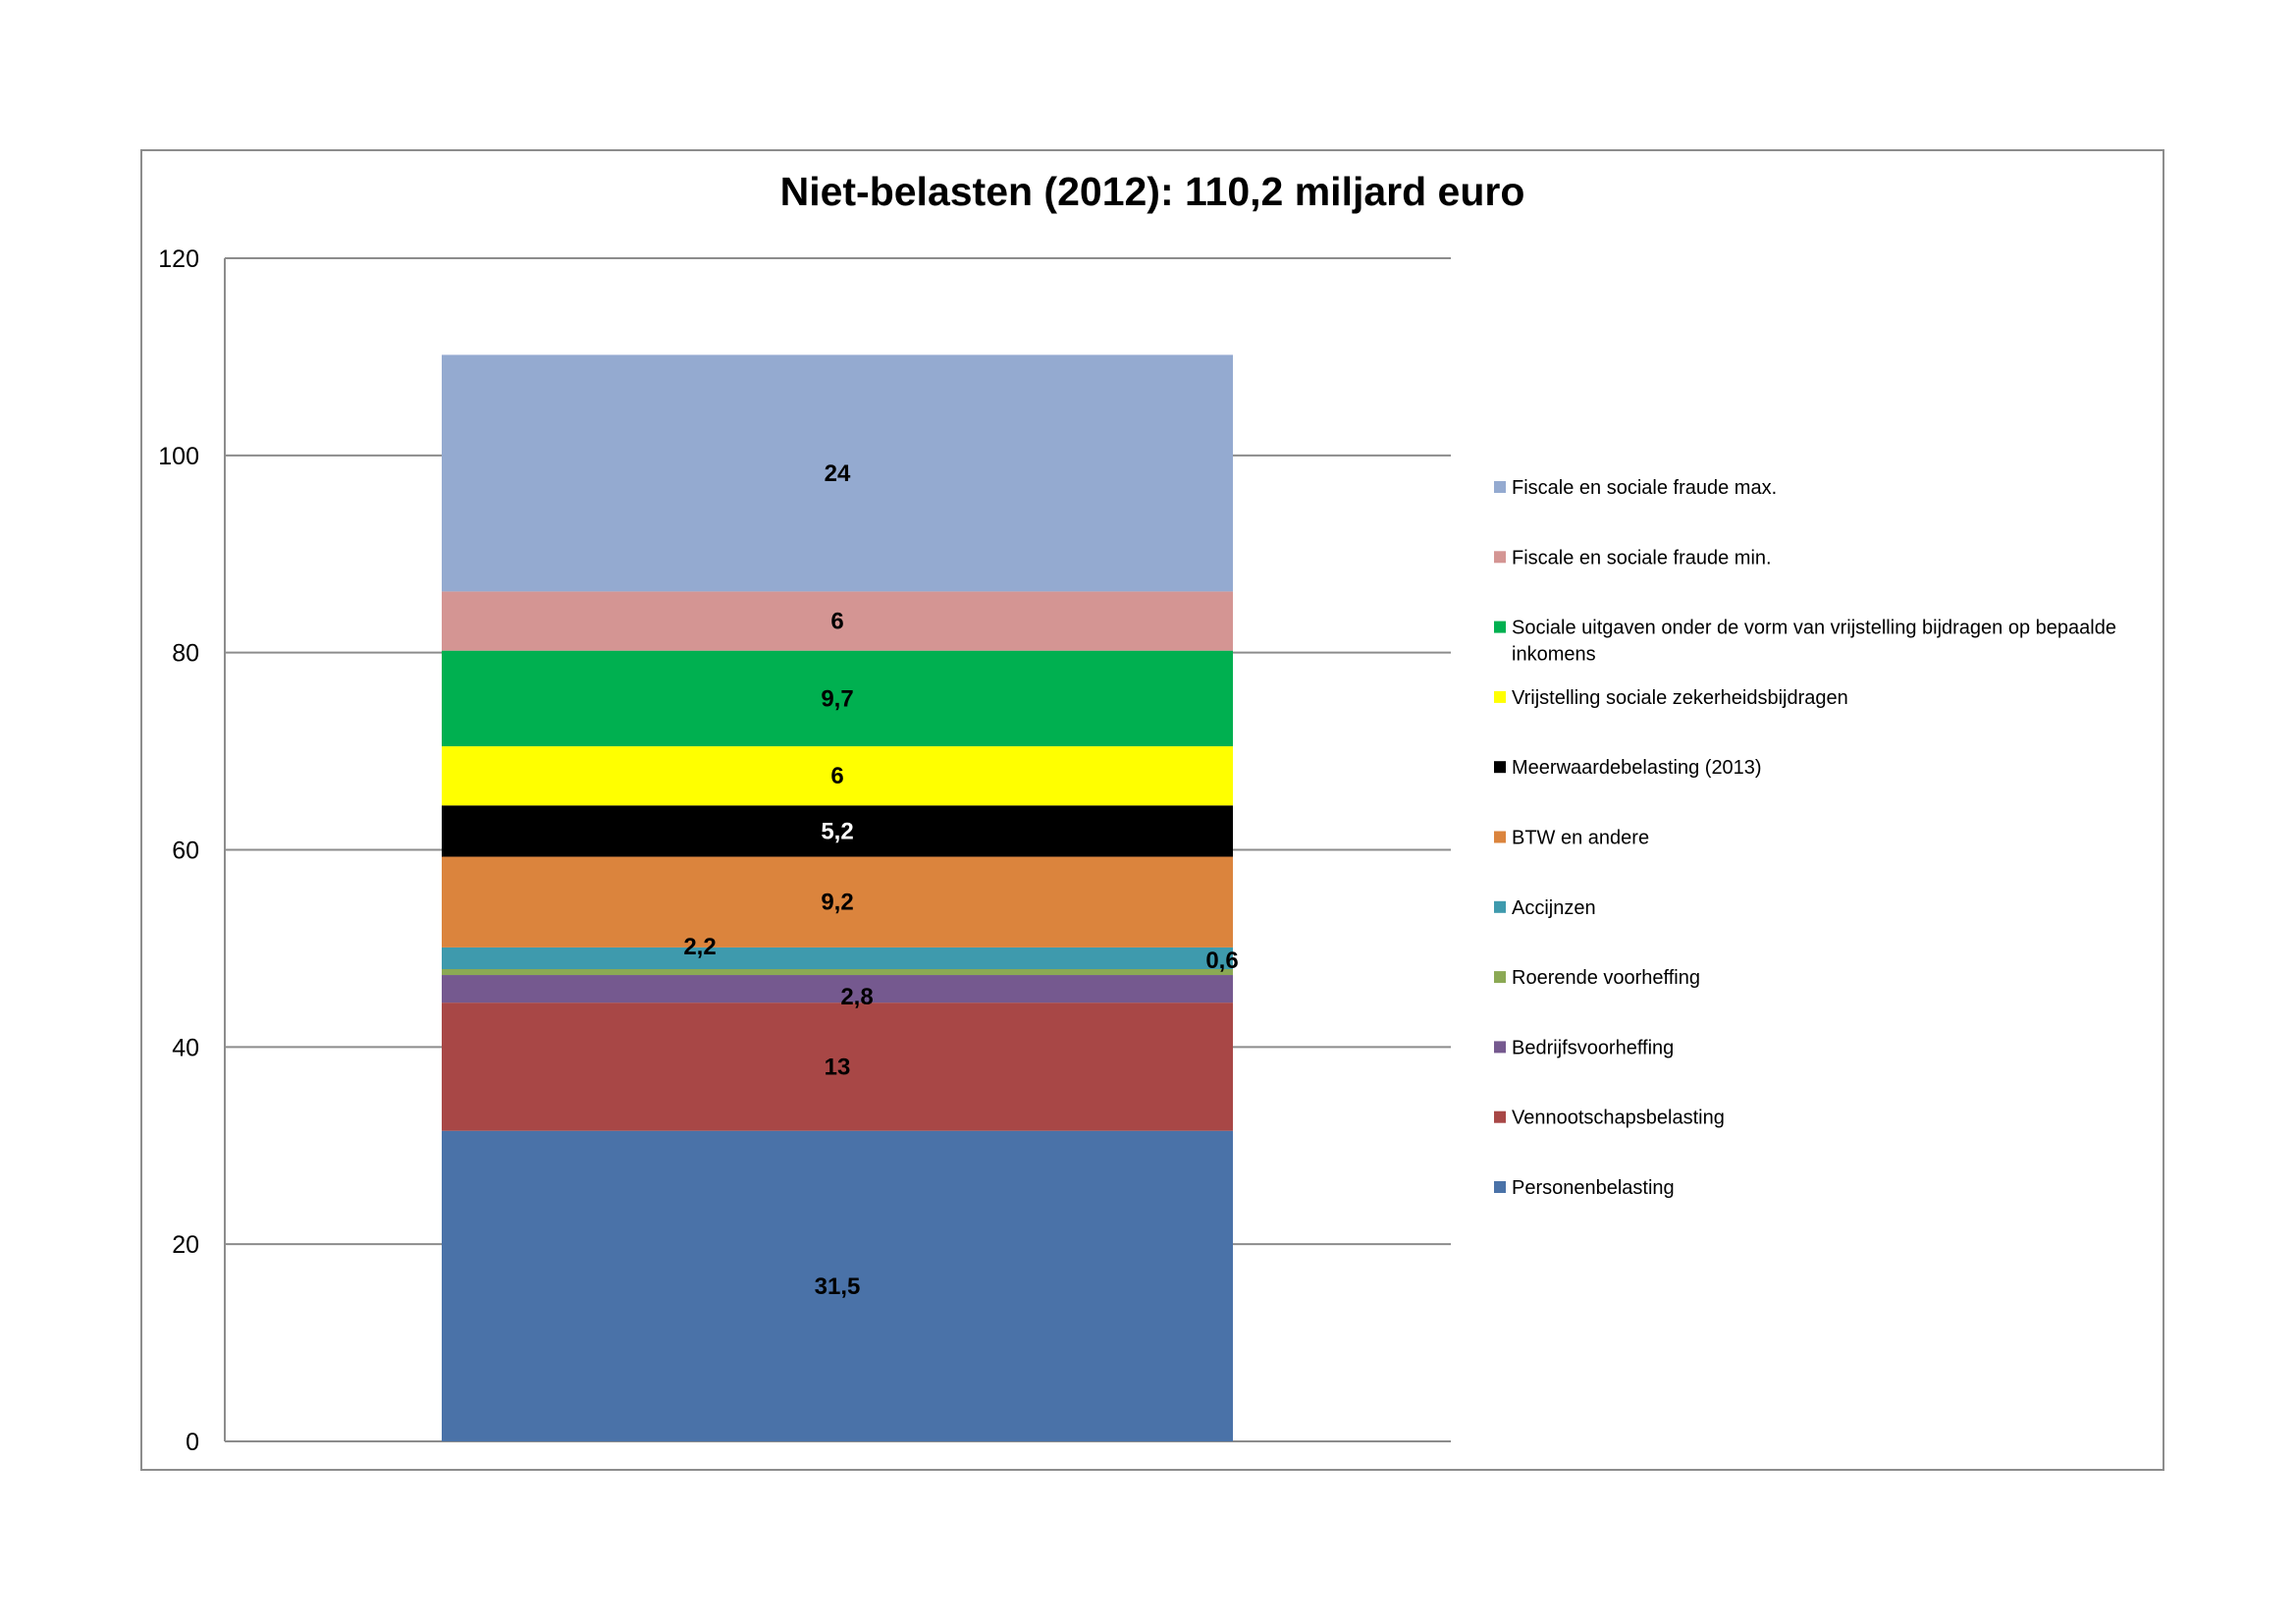 The height and width of the screenshot is (1624, 2296). What do you see at coordinates (1500, 906) in the screenshot?
I see `legend-swatch-accijnzen` at bounding box center [1500, 906].